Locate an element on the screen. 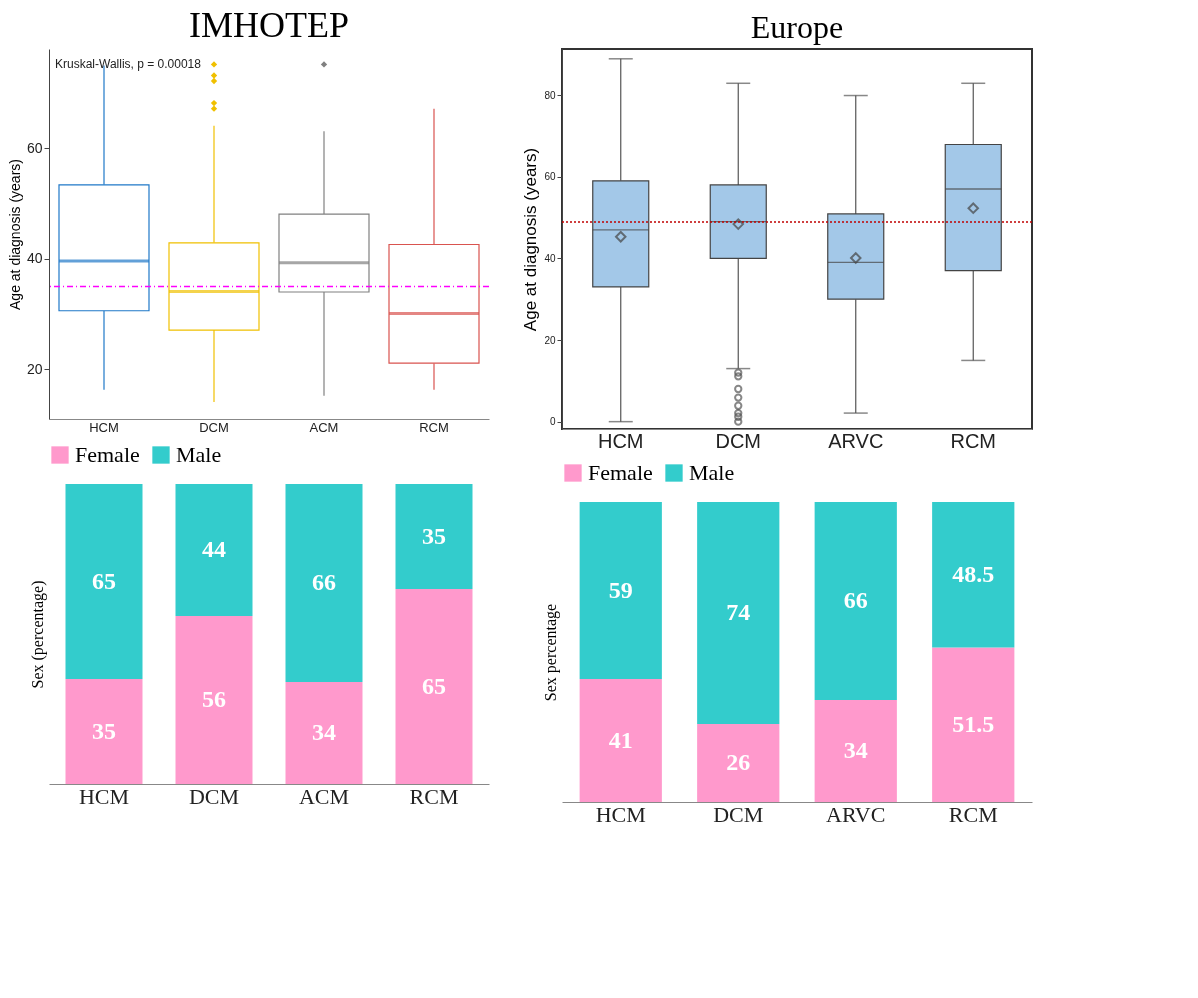  data-label: 59 is located at coordinates (620, 589).